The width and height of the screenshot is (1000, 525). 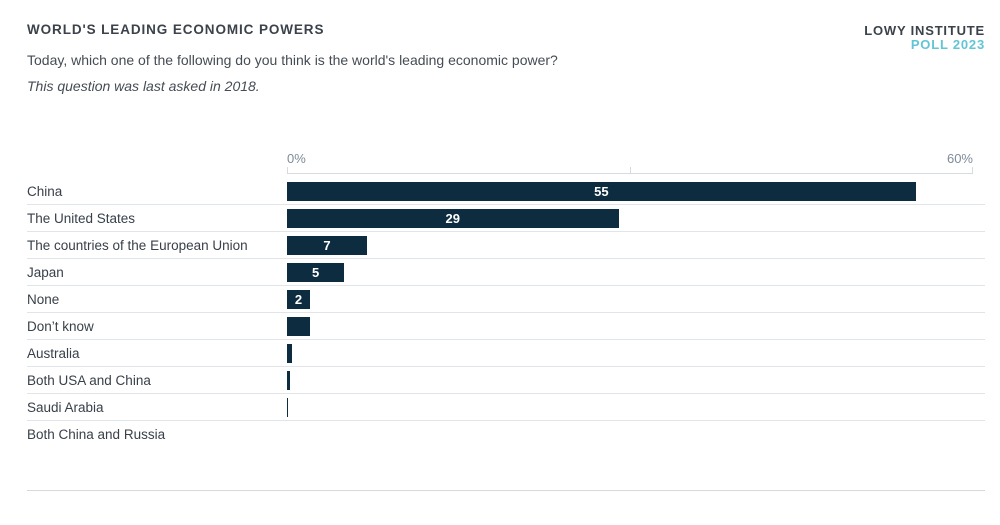 I want to click on bar-value-label: 29, so click(x=453, y=218).